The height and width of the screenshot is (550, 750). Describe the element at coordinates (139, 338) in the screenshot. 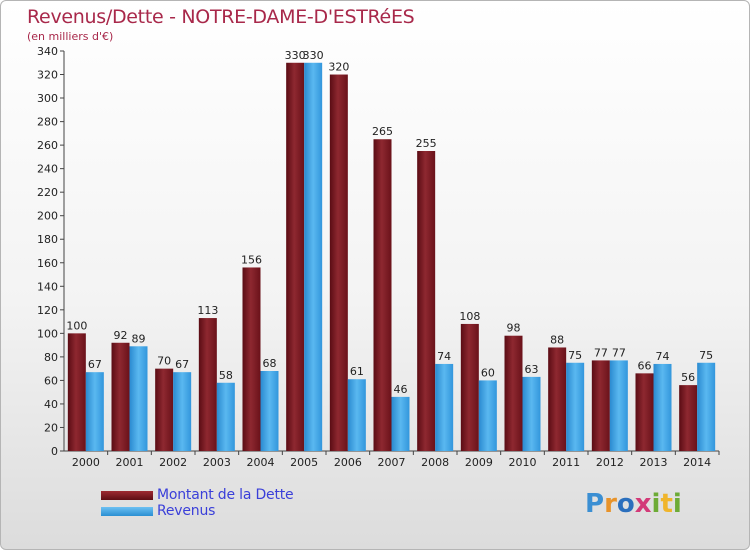

I see `data-label-revenus: 89` at that location.